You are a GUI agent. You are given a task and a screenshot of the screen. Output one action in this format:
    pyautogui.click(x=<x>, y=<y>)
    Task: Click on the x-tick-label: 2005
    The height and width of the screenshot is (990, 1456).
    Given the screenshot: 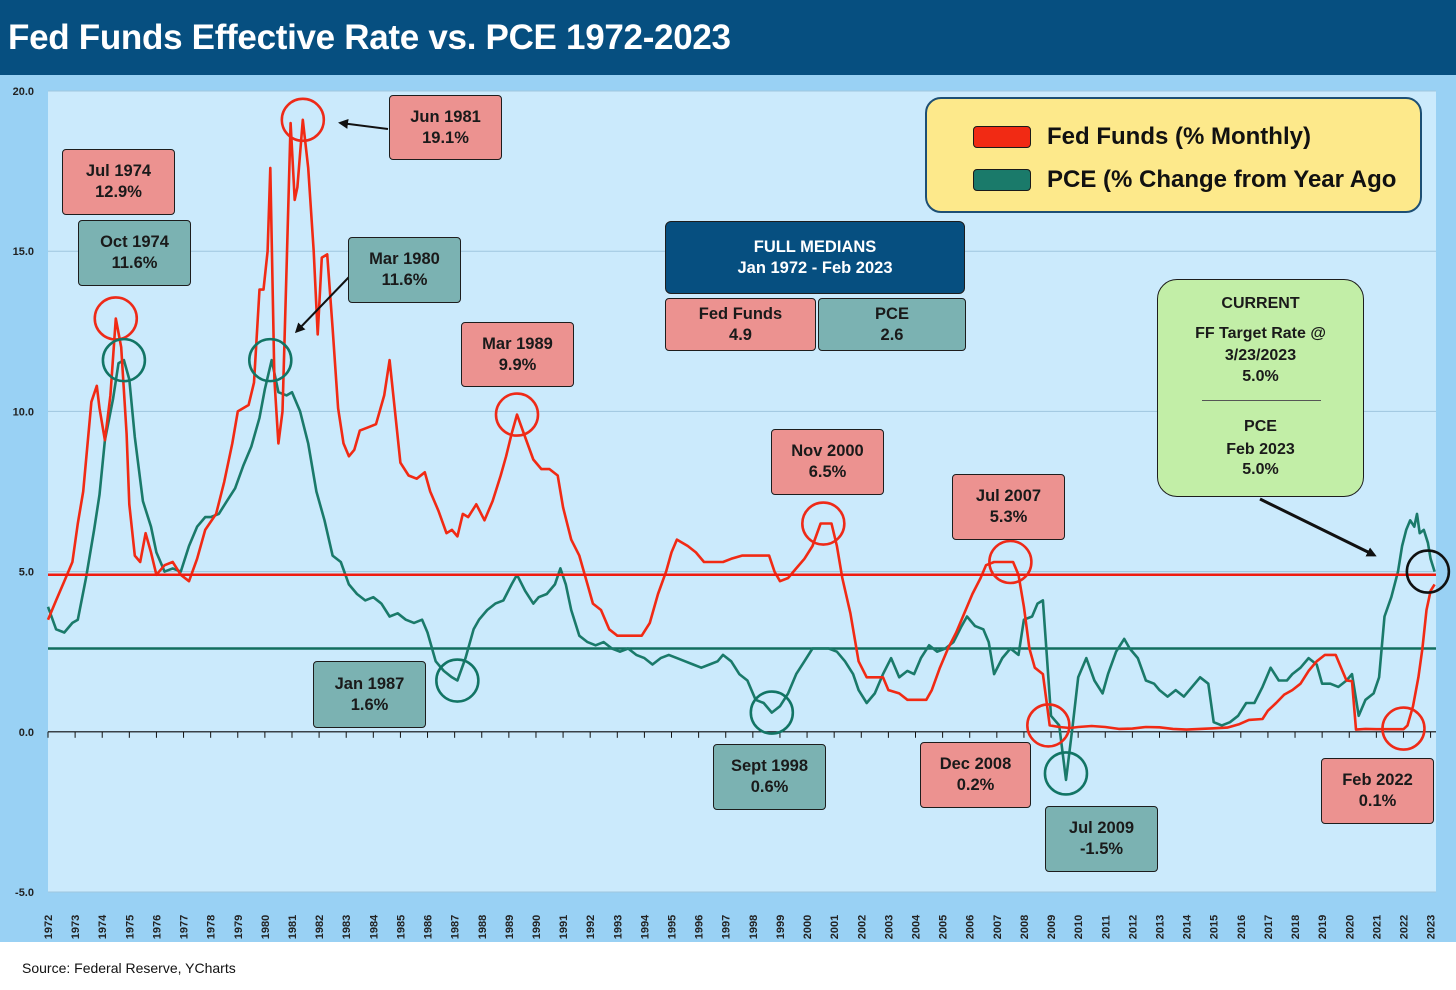 What is the action you would take?
    pyautogui.click(x=944, y=927)
    